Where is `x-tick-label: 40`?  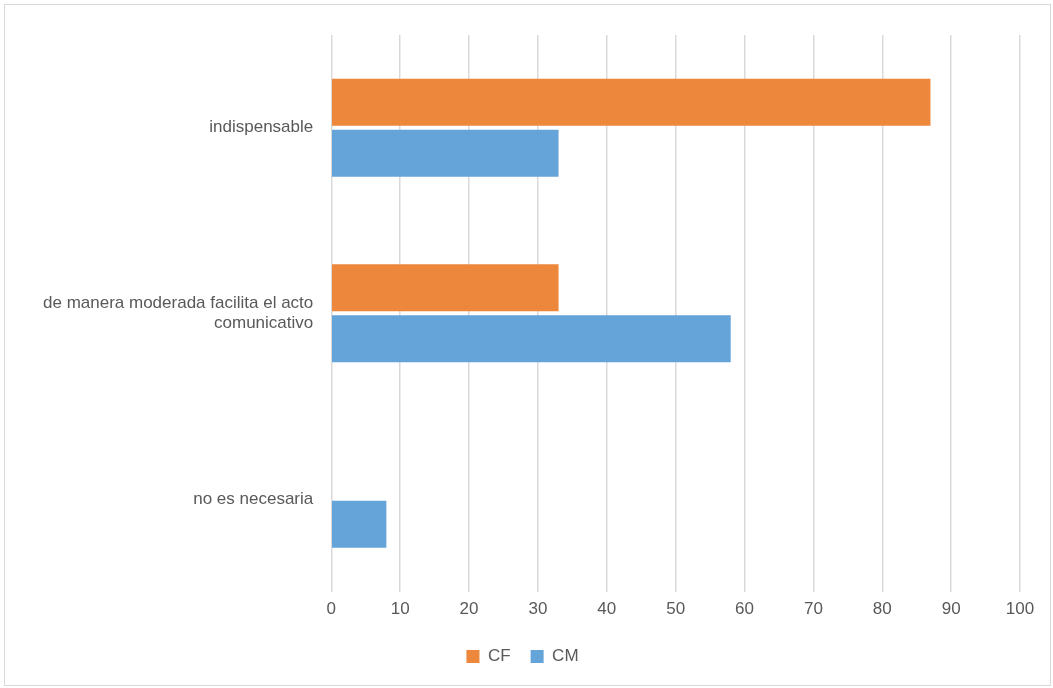
x-tick-label: 40 is located at coordinates (607, 609).